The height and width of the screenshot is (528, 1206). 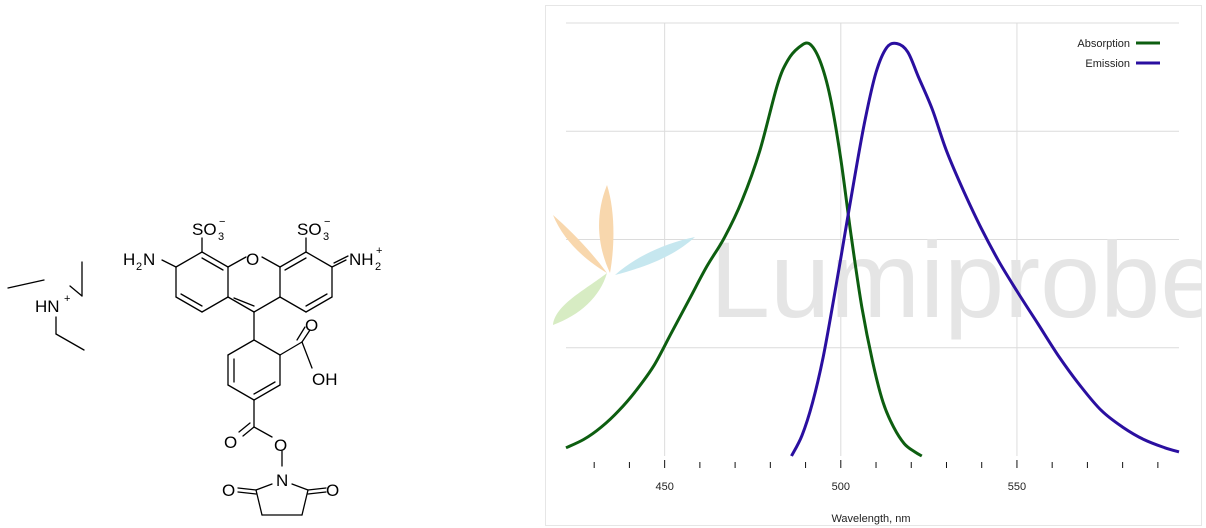 I want to click on imide-o-right-label: O, so click(x=332, y=490).